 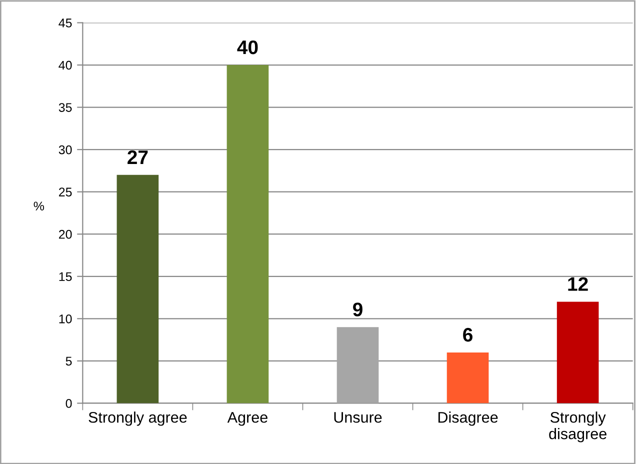 What do you see at coordinates (357, 309) in the screenshot?
I see `data-label: 9` at bounding box center [357, 309].